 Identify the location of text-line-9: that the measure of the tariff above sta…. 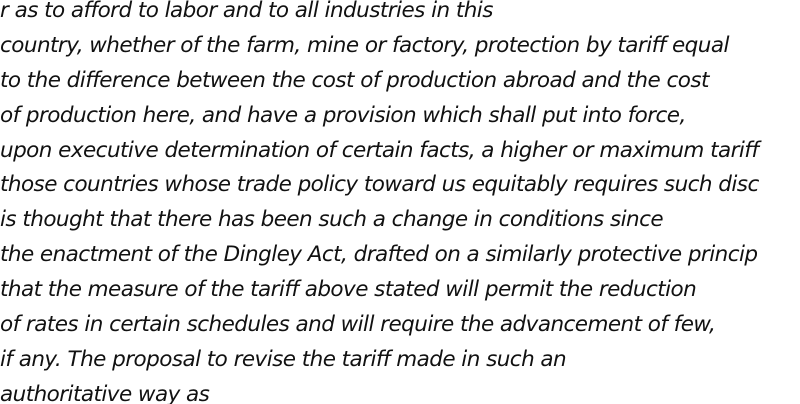
(348, 290).